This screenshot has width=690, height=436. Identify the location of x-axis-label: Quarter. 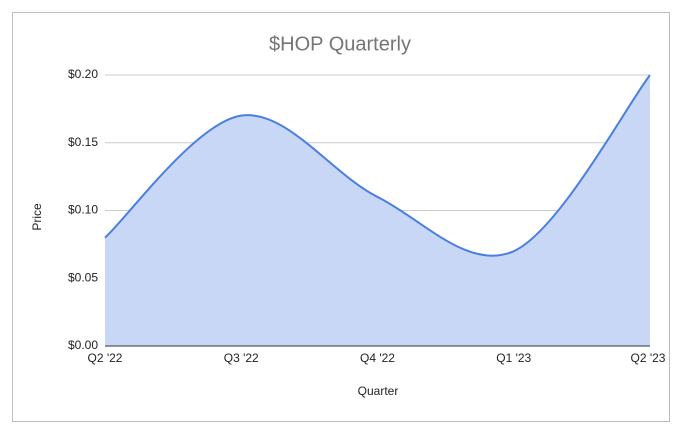
(378, 391).